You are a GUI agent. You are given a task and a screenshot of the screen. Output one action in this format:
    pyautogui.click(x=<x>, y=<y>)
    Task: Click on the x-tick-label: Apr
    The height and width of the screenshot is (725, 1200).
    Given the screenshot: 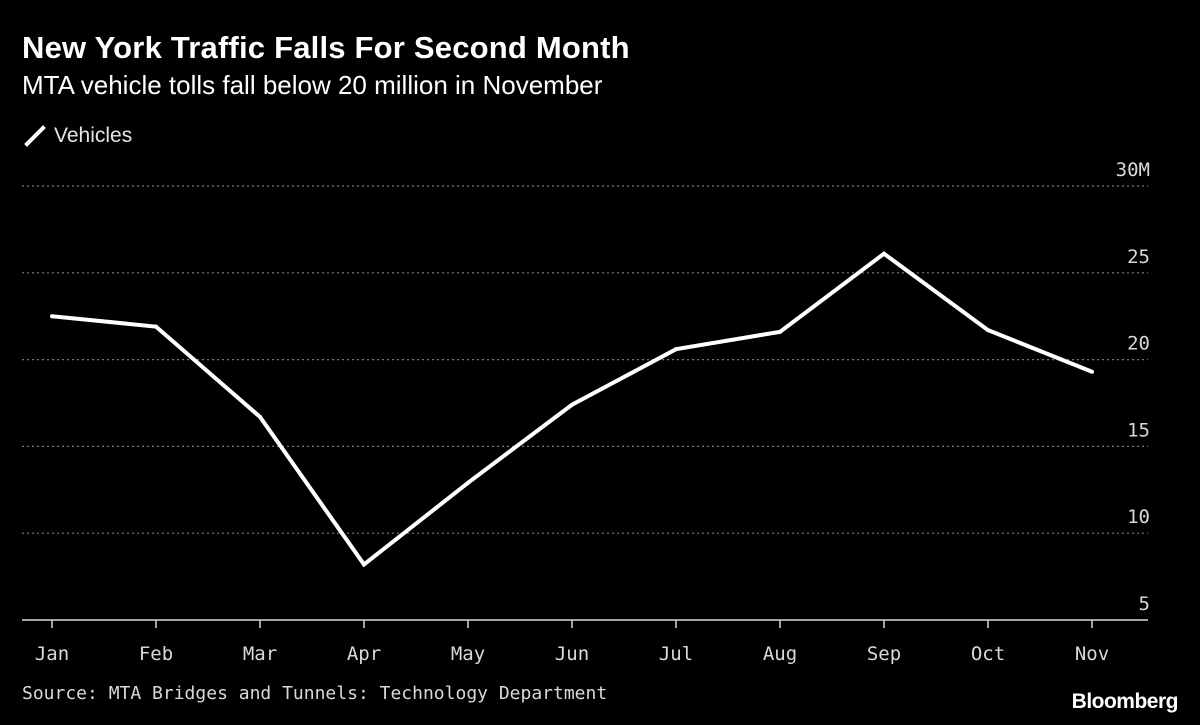 What is the action you would take?
    pyautogui.click(x=364, y=654)
    